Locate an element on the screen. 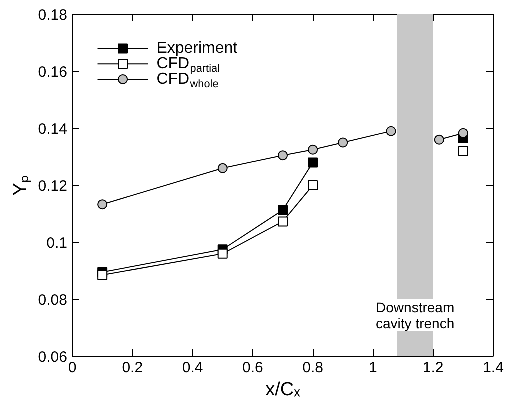 Image resolution: width=509 pixels, height=418 pixels. y-tick-label: 0.18 is located at coordinates (53, 15).